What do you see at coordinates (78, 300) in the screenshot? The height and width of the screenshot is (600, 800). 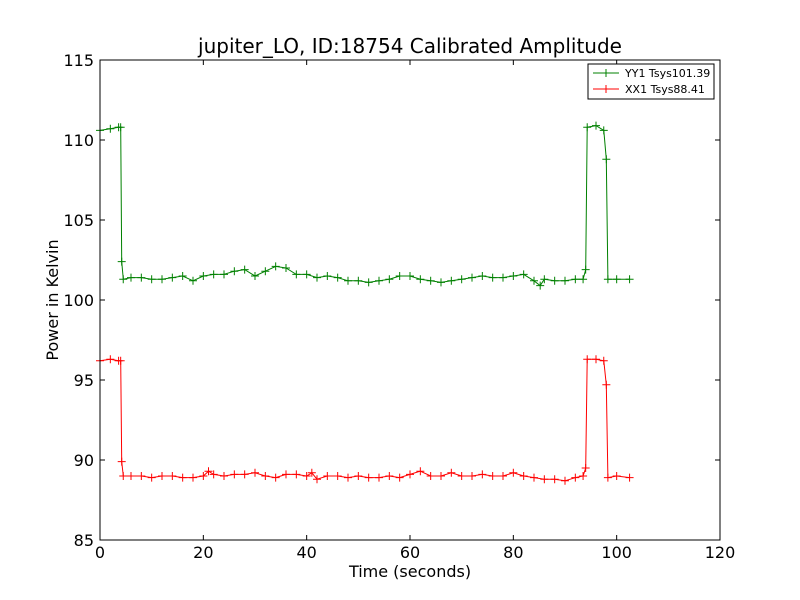 I see `y-tick-label: 100` at bounding box center [78, 300].